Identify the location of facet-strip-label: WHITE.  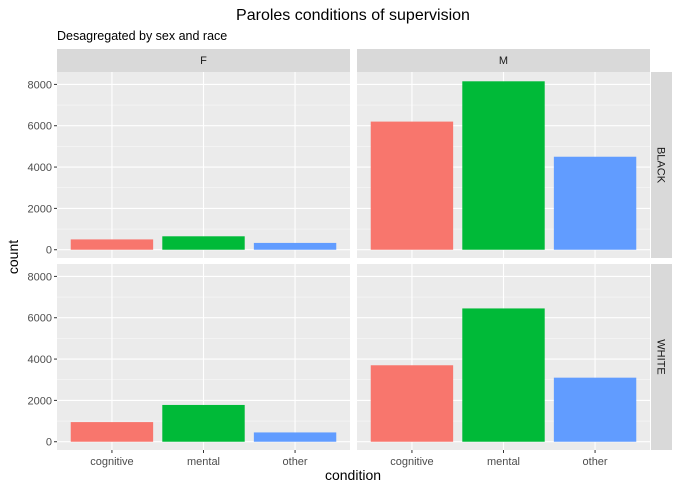
(661, 356).